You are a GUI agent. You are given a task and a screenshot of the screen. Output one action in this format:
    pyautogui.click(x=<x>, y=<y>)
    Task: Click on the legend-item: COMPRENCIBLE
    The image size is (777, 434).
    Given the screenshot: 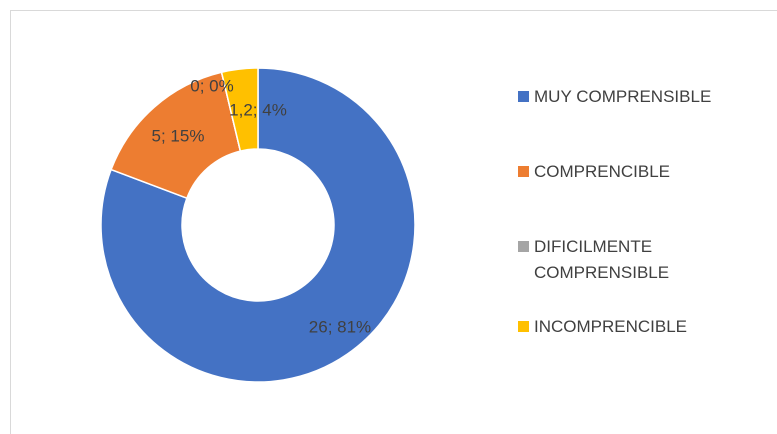 What is the action you would take?
    pyautogui.click(x=633, y=172)
    